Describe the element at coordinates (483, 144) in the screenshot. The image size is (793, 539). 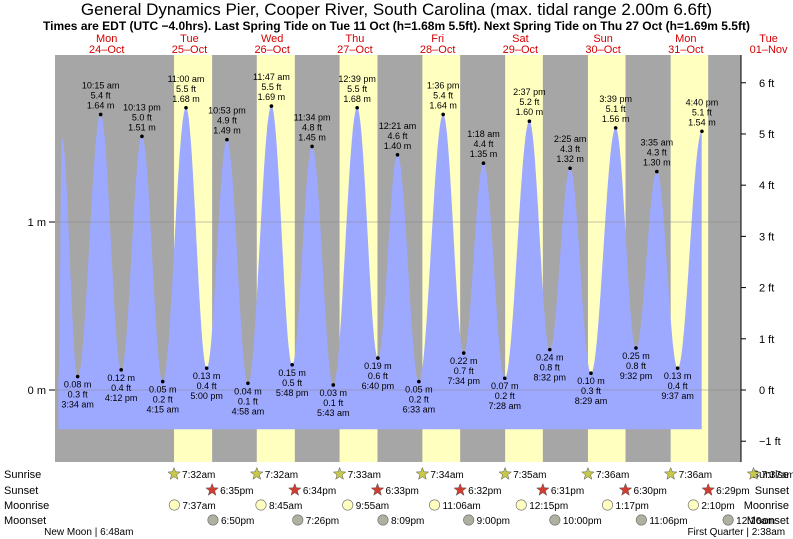
I see `high-tide-feet: 4.4 ft` at that location.